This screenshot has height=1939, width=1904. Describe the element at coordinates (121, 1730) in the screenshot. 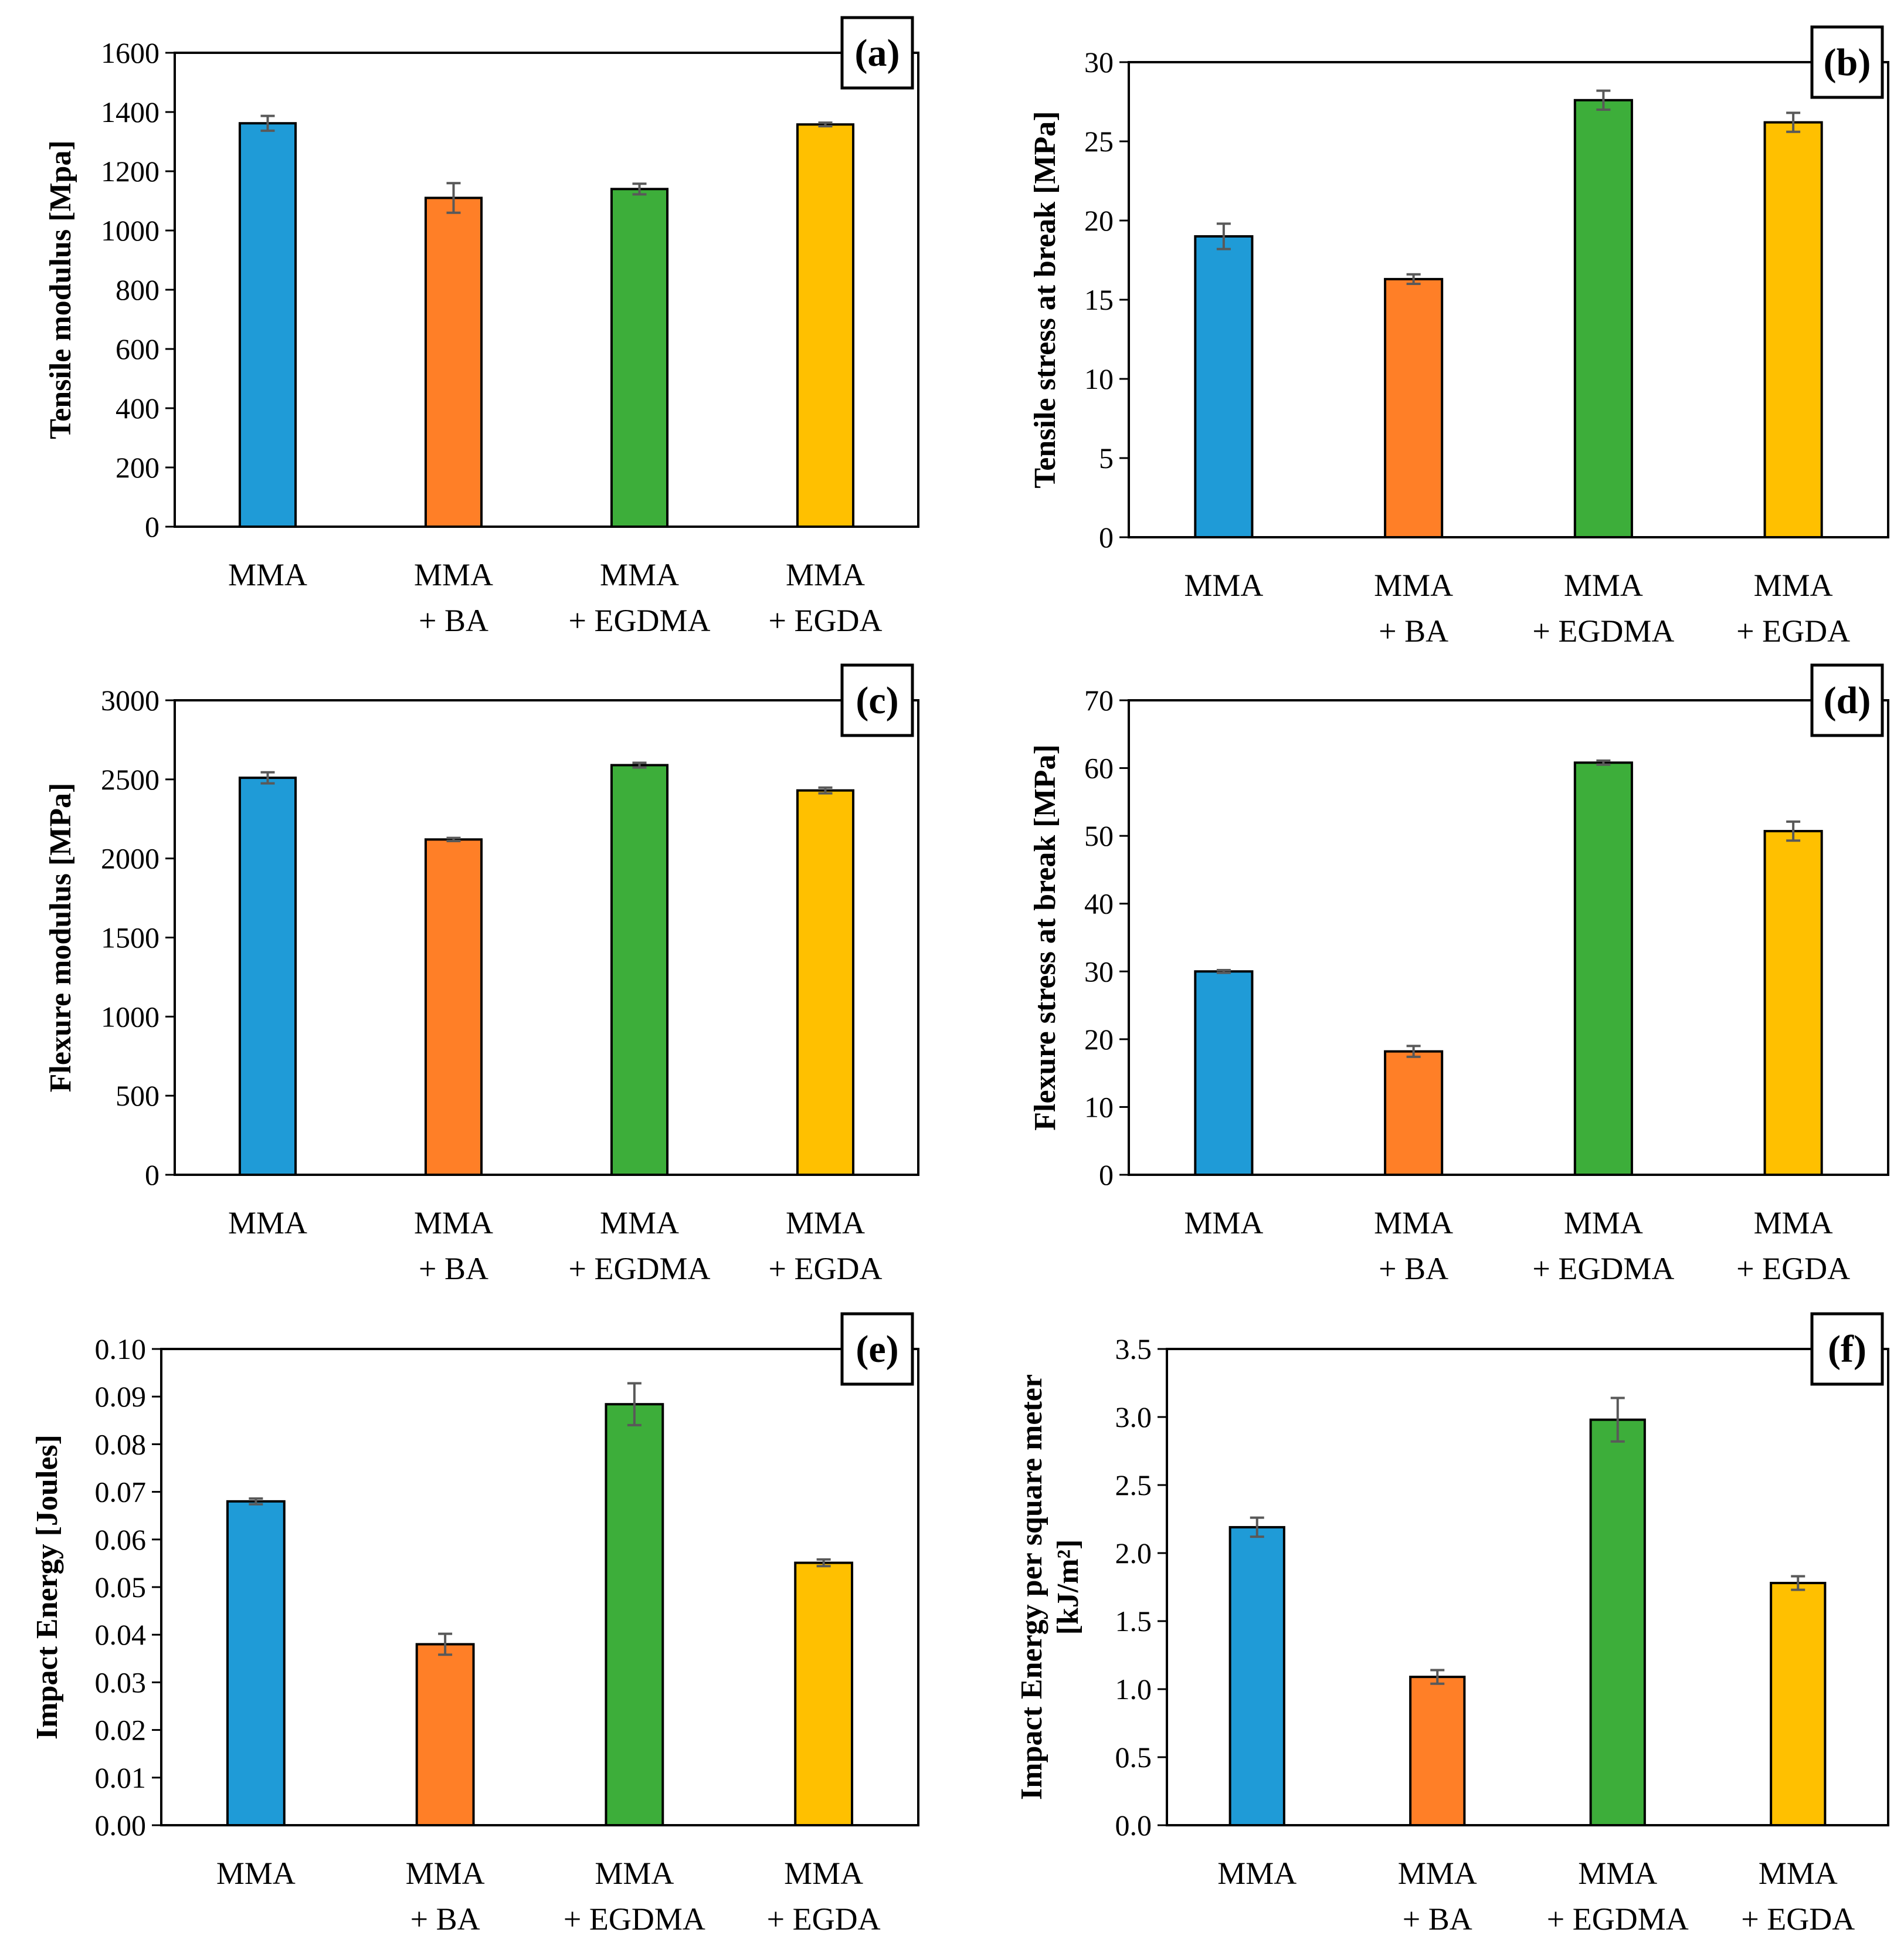

I see `y-tick-label: 0.02` at that location.